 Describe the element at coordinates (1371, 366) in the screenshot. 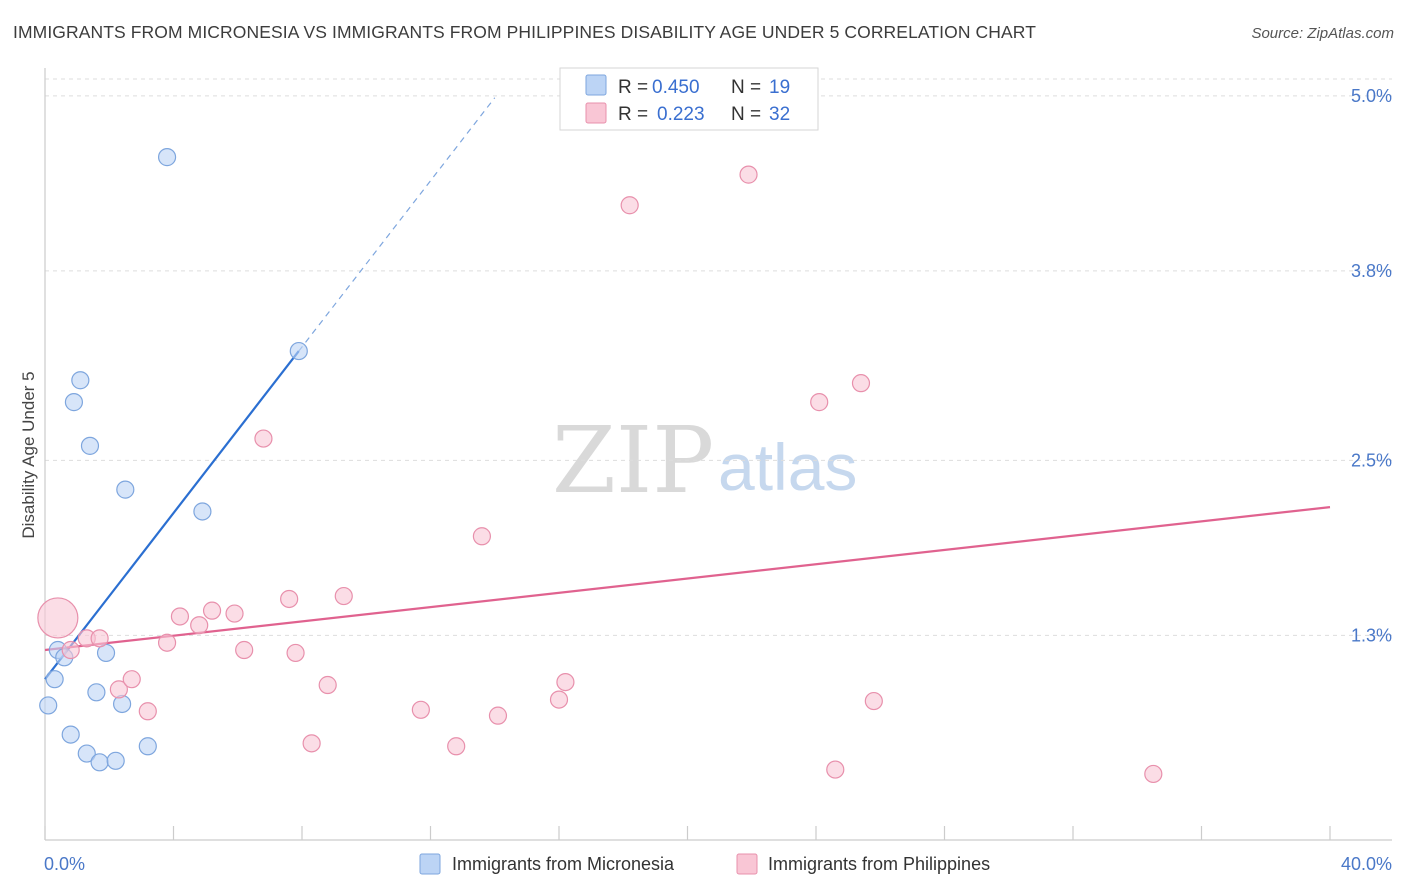

I see `y-tick-labels: 1.3% 2.5% 3.8% 5.0%` at that location.